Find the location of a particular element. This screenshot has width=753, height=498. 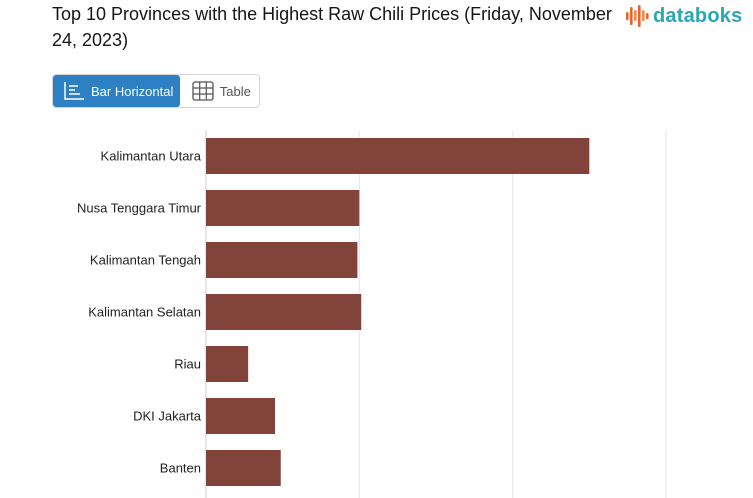

table-button: Table is located at coordinates (219, 91).